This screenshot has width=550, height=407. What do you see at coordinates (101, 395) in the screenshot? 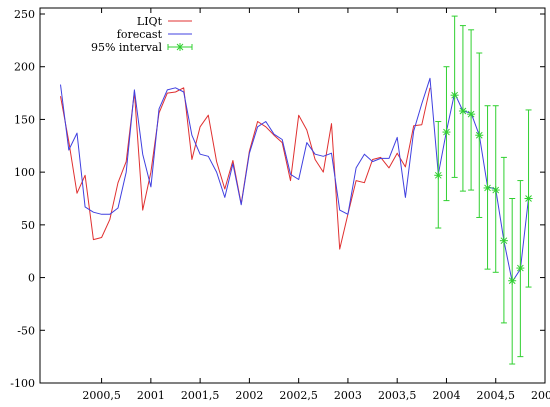
I see `x-tick-label: 2000,5` at bounding box center [101, 395].